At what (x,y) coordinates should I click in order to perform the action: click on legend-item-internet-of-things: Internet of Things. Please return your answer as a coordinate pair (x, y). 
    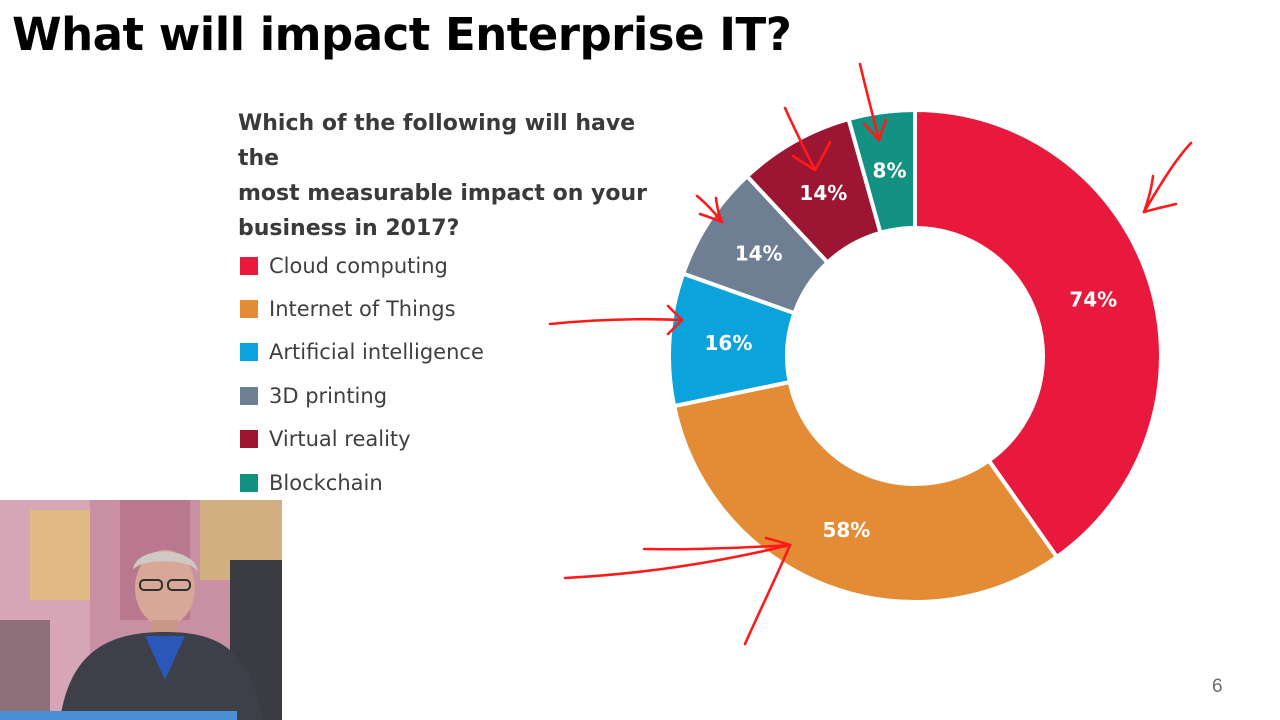
    Looking at the image, I should click on (362, 308).